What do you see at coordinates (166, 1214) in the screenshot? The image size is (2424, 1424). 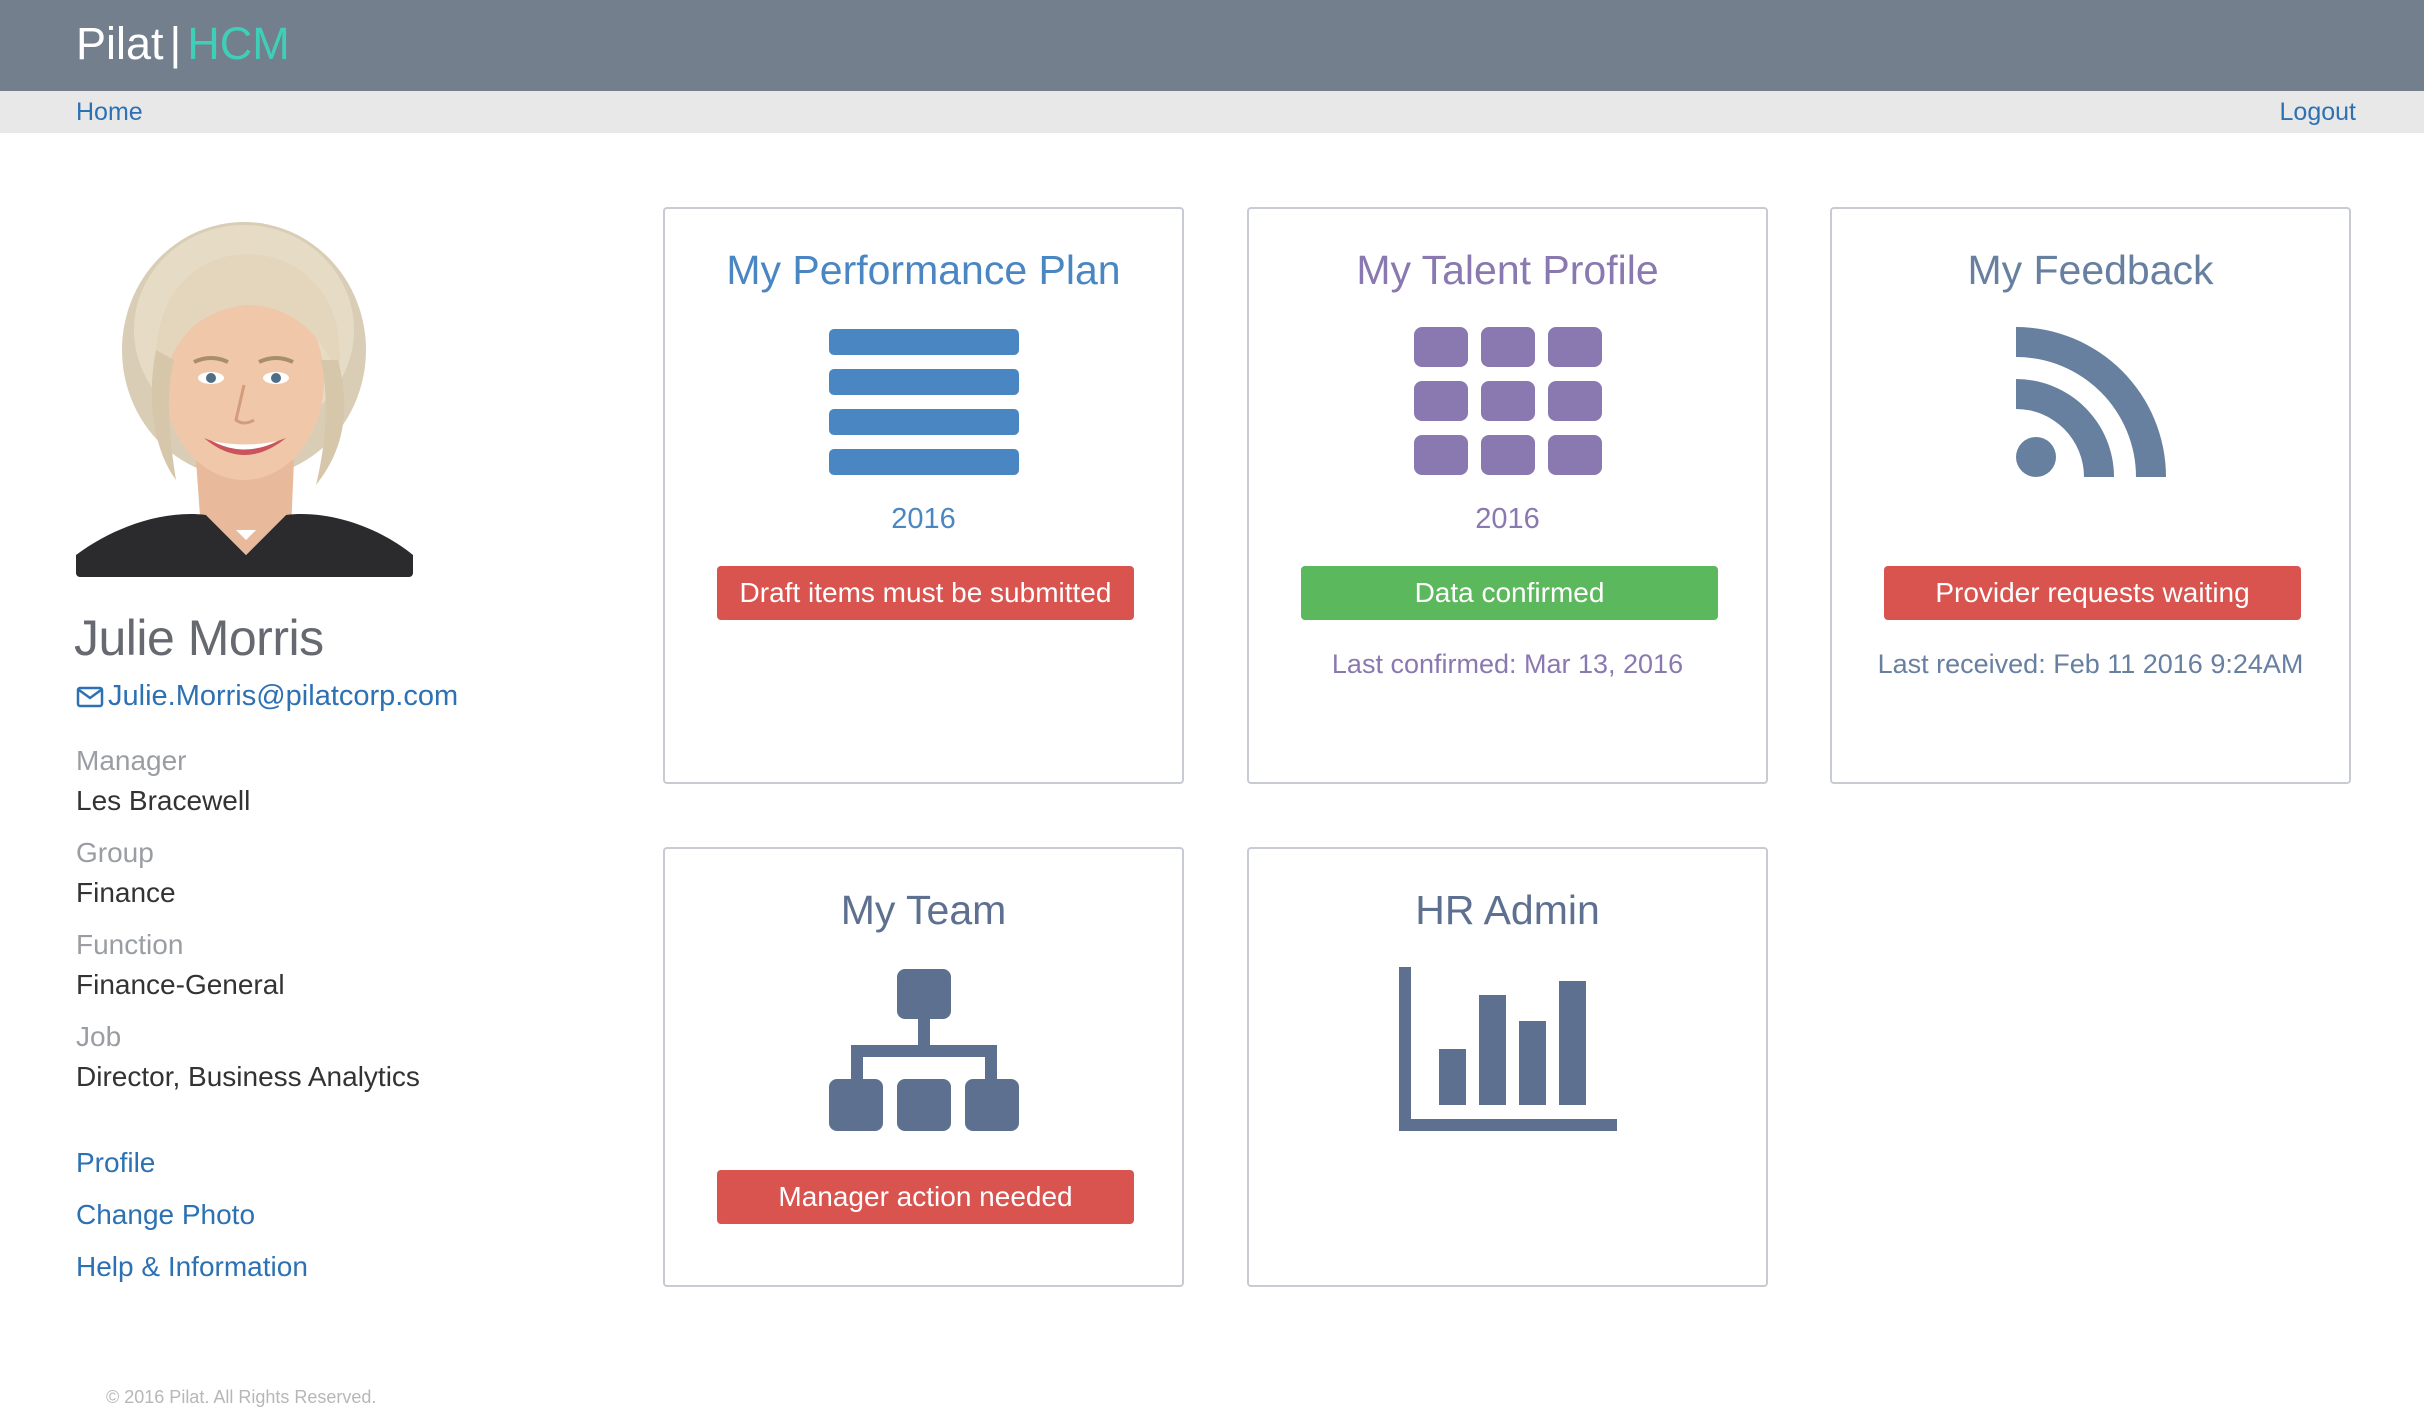 I see `change-photo-link: Change Photo` at bounding box center [166, 1214].